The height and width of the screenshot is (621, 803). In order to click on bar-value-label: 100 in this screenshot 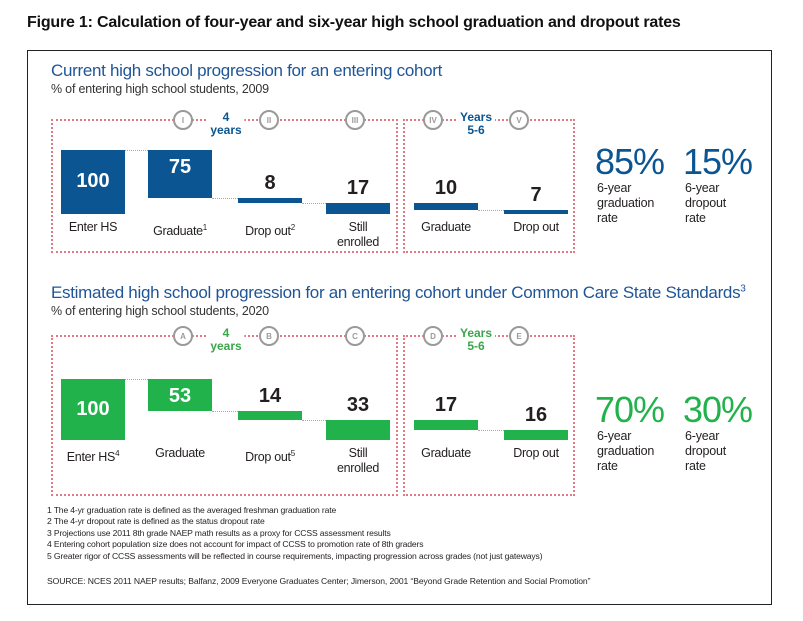, I will do `click(93, 408)`.